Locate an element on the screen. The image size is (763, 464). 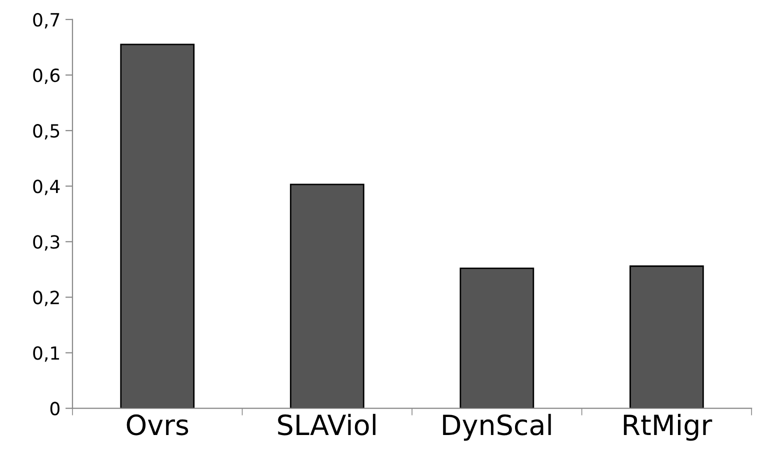
y-tick-label: 0,7 is located at coordinates (46, 20).